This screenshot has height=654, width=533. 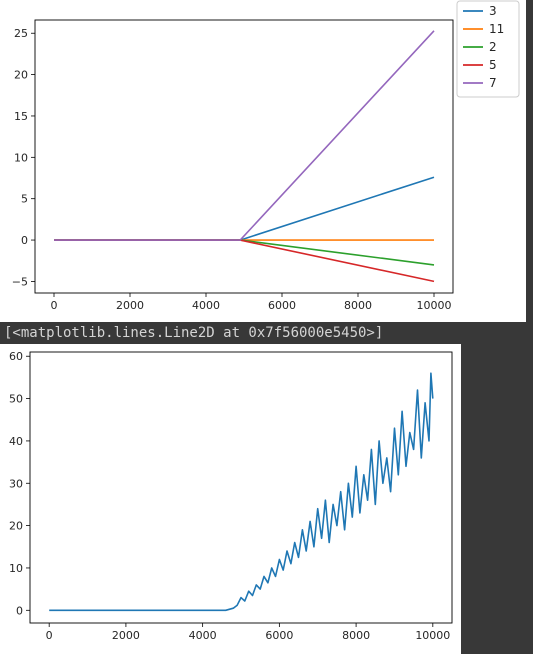 What do you see at coordinates (432, 635) in the screenshot?
I see `chart2-xtick-label: 10000` at bounding box center [432, 635].